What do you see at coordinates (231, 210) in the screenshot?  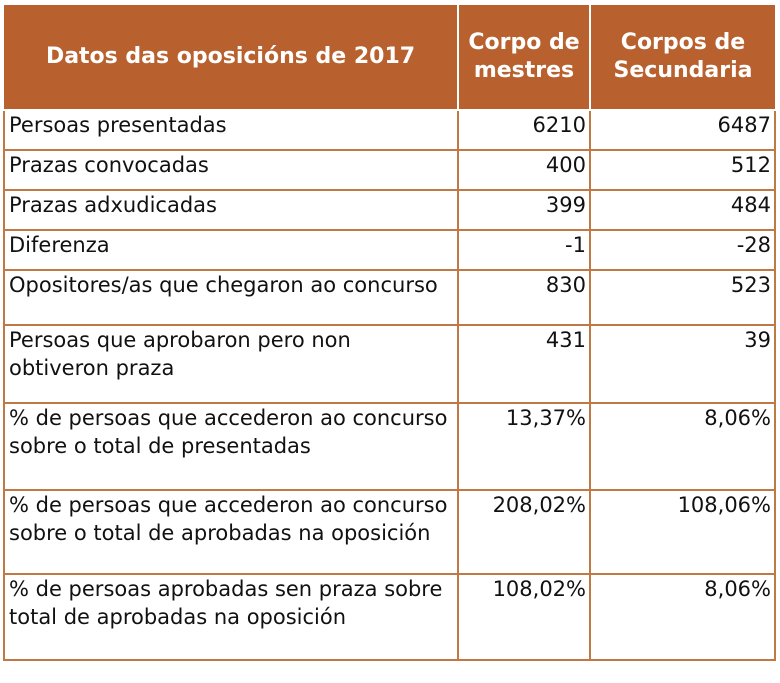 I see `row-label: Prazas adxudicadas` at bounding box center [231, 210].